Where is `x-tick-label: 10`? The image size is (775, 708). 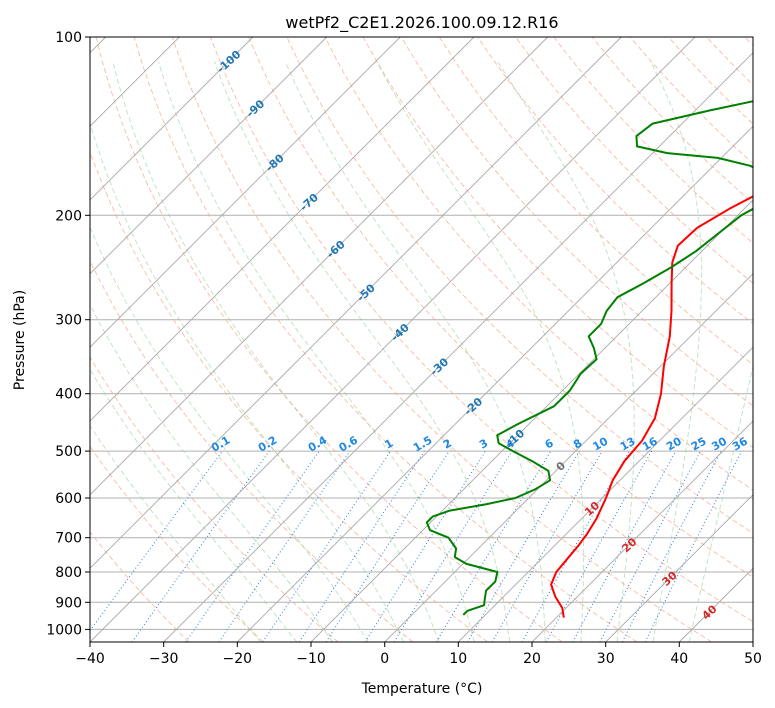 x-tick-label: 10 is located at coordinates (458, 659).